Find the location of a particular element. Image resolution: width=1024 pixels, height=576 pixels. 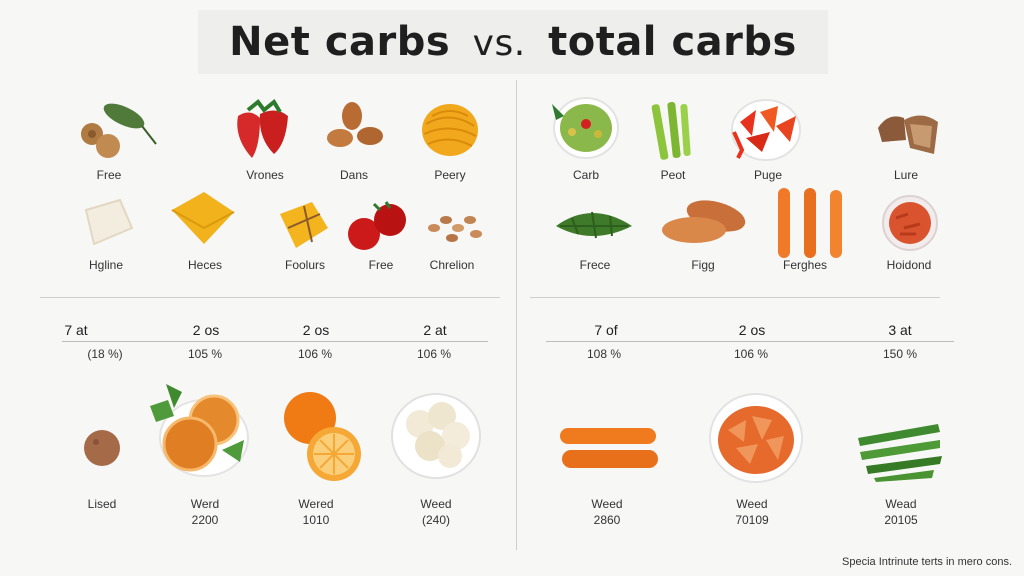

strawberry-icon is located at coordinates (262, 128).